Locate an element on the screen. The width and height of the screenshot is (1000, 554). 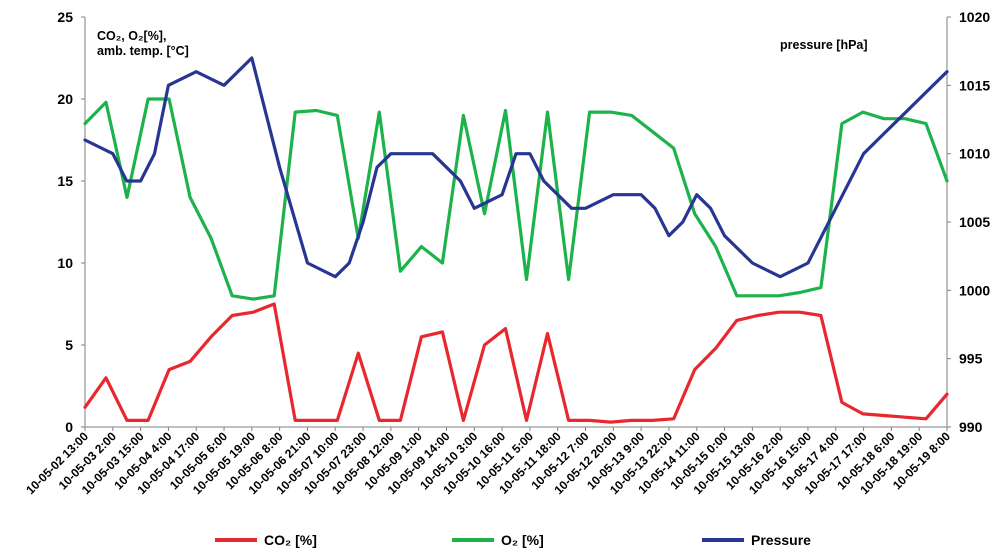
left-tick-label: 25 is located at coordinates (65, 17).